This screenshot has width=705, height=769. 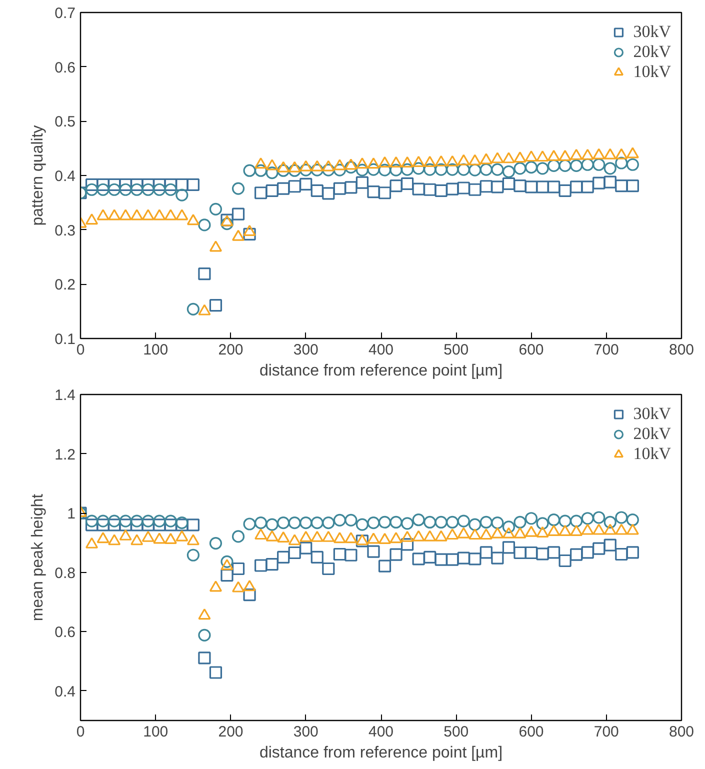 What do you see at coordinates (531, 732) in the screenshot?
I see `x-tick-label: 600` at bounding box center [531, 732].